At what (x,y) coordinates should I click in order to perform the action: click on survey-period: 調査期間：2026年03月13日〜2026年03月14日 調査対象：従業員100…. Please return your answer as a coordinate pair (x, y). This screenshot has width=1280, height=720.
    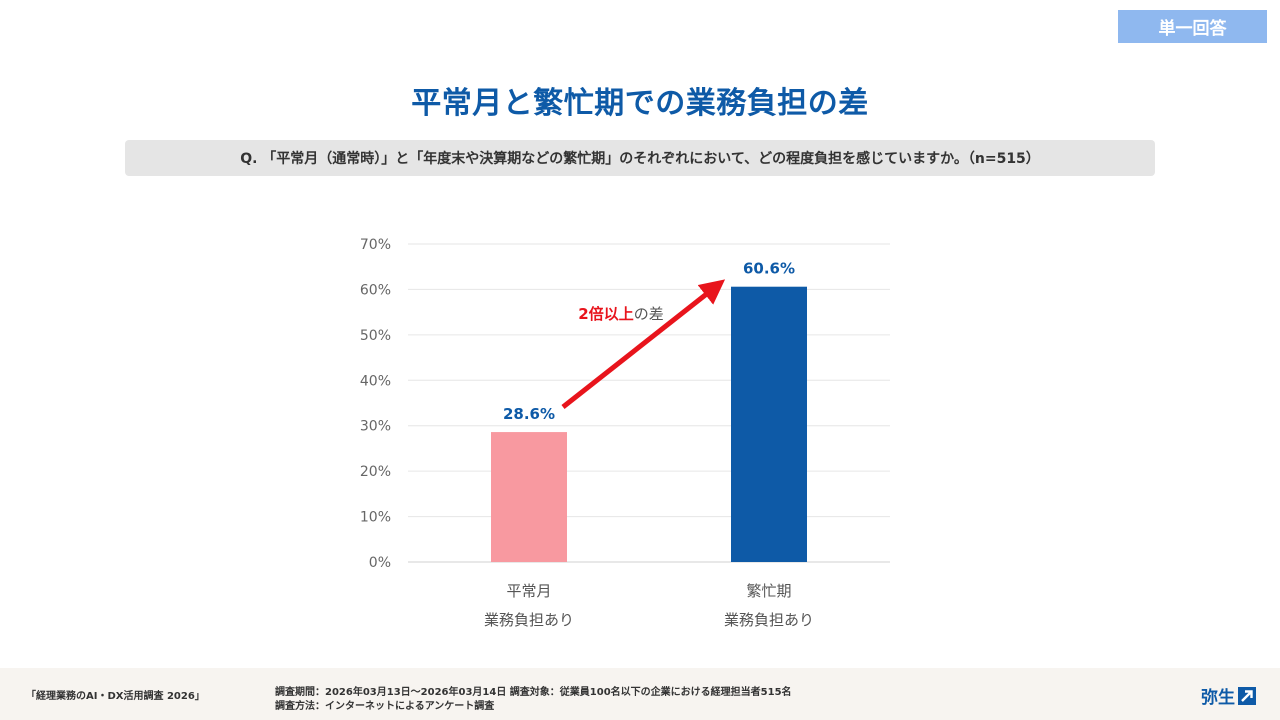
    Looking at the image, I should click on (533, 692).